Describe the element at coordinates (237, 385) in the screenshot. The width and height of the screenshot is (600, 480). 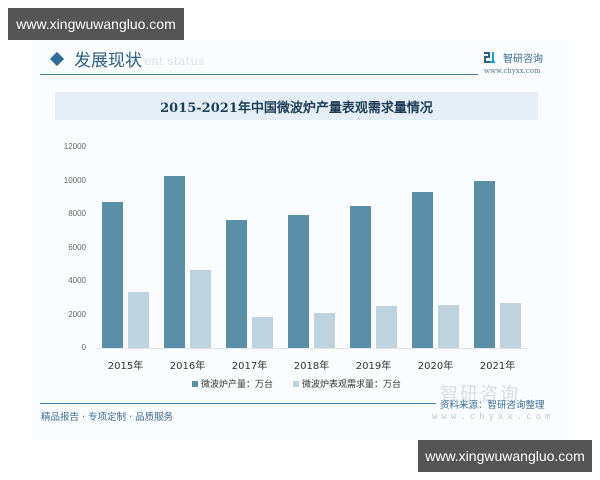
I see `legend-label-production: 微波炉产量：万台` at that location.